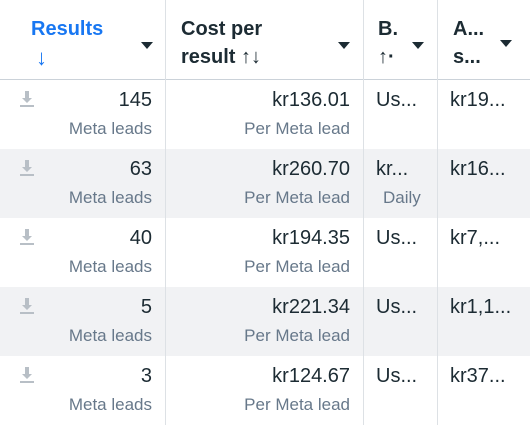  I want to click on results-value: 145, so click(135, 100).